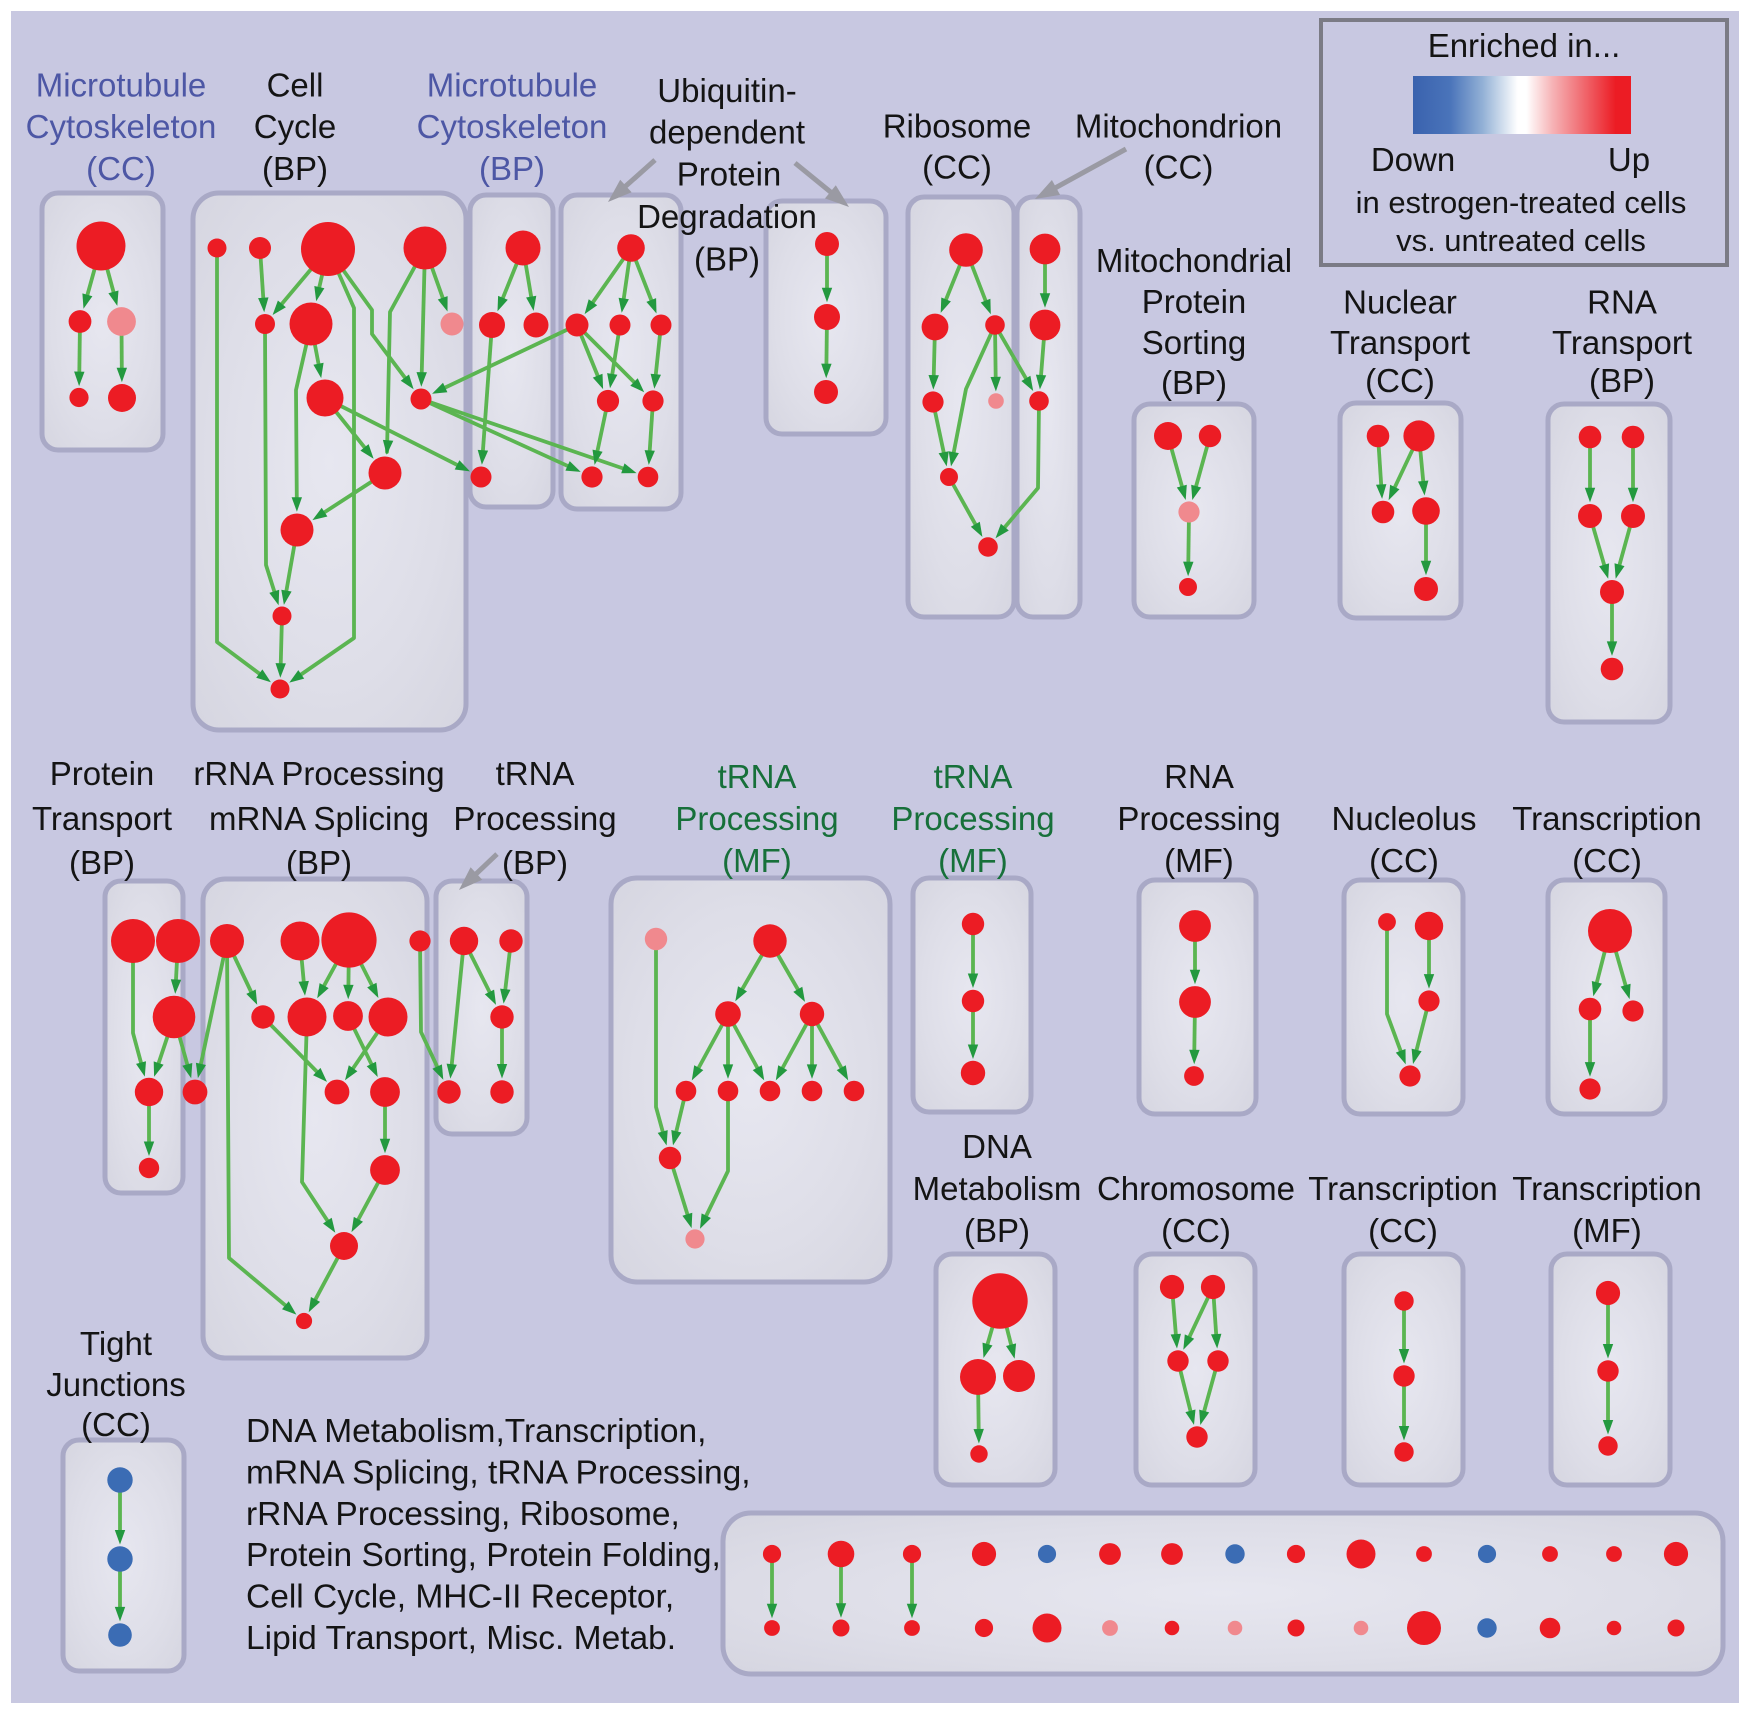  What do you see at coordinates (1629, 159) in the screenshot?
I see `svg-text: Up` at bounding box center [1629, 159].